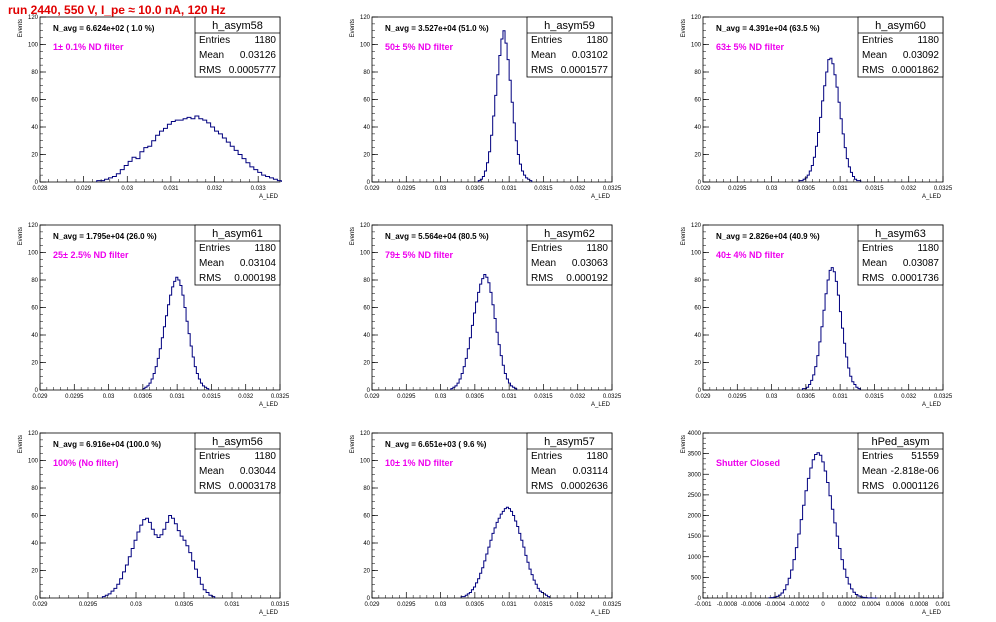 The image size is (996, 622). I want to click on navg-annotation: N_avg = 6.916e+04 (100.0 %), so click(107, 444).